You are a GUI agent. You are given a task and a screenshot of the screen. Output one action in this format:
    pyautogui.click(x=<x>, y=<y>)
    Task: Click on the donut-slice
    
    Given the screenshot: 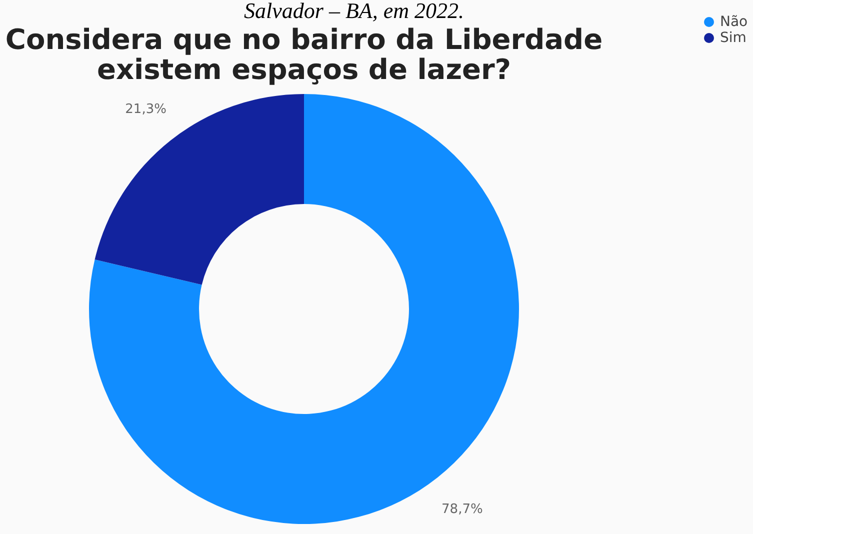 What is the action you would take?
    pyautogui.click(x=199, y=189)
    